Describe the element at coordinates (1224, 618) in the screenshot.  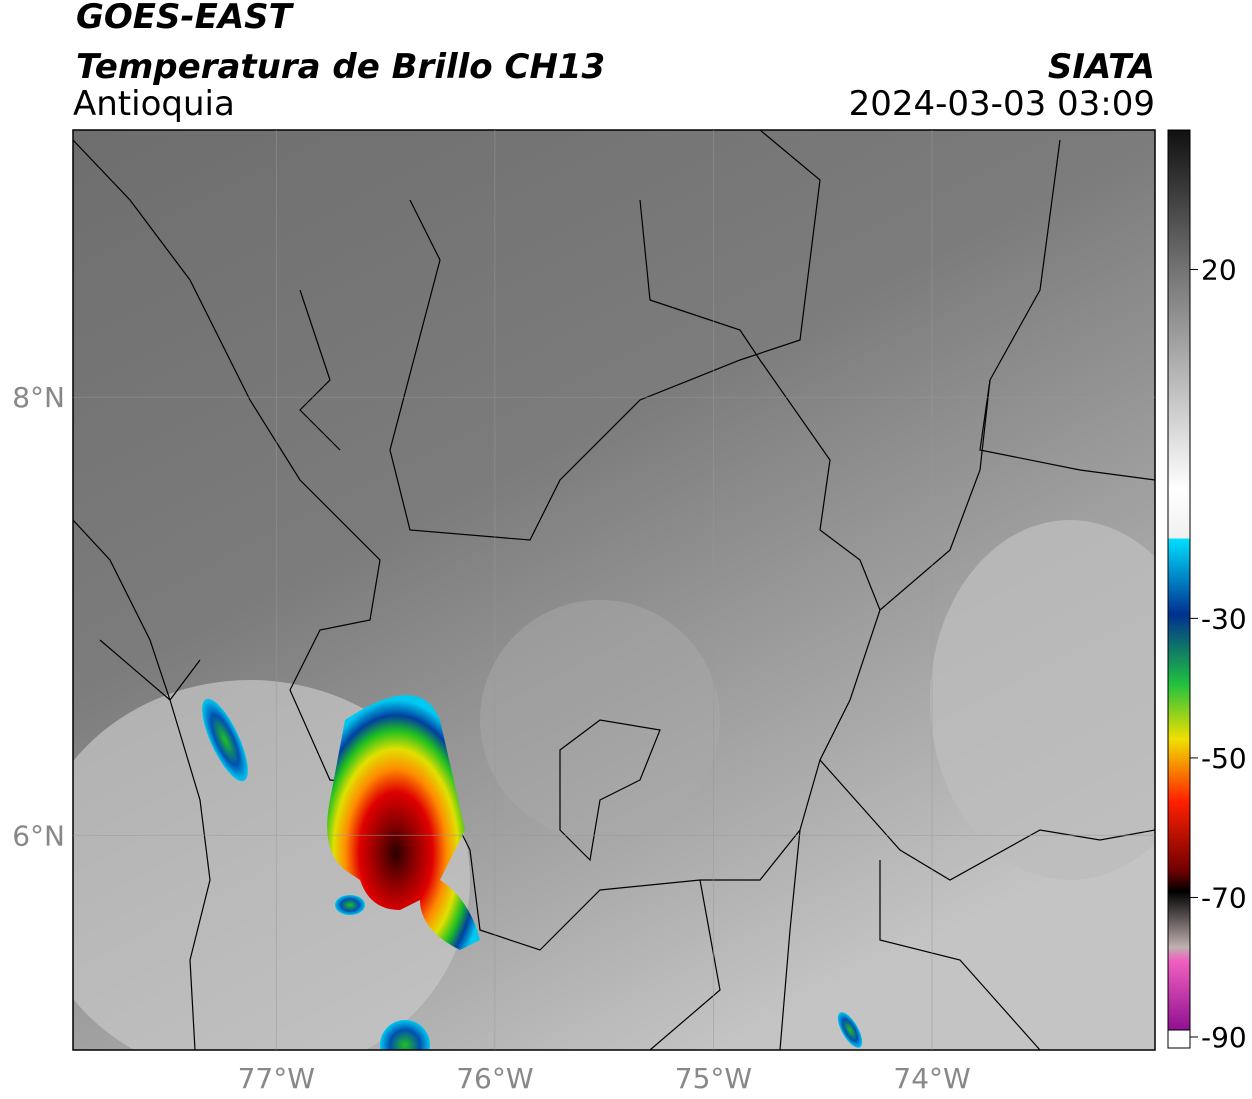
I see `colorbar-tick-label: -30` at that location.